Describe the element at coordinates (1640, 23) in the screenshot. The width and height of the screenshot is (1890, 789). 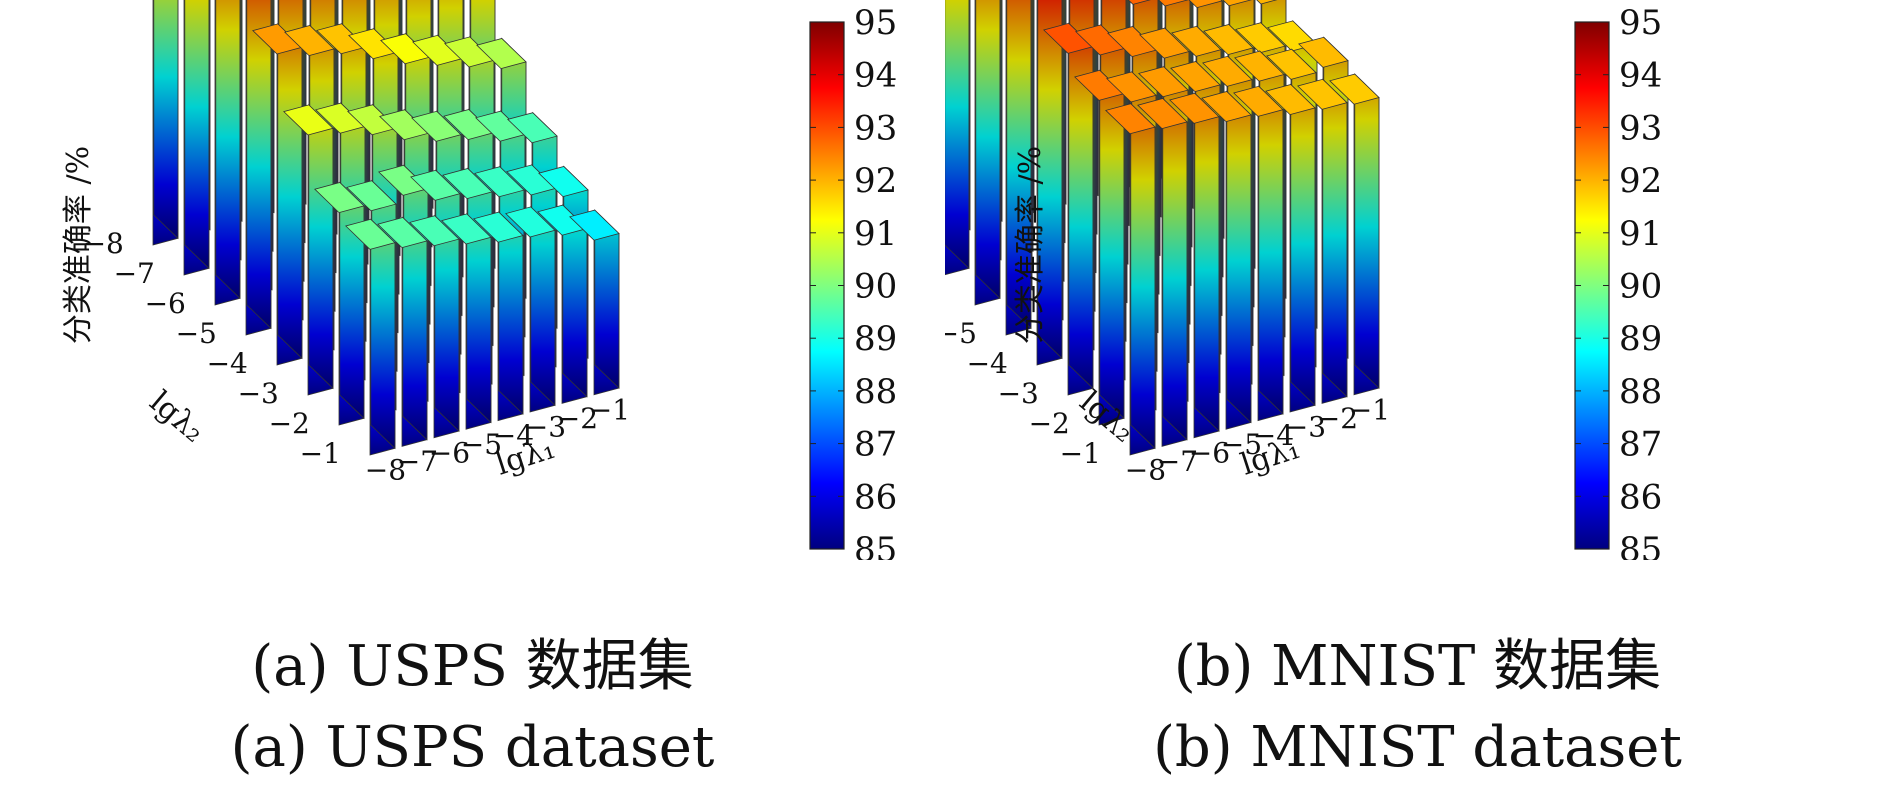
I see `mnist-colorbar-tick-label: 95` at that location.